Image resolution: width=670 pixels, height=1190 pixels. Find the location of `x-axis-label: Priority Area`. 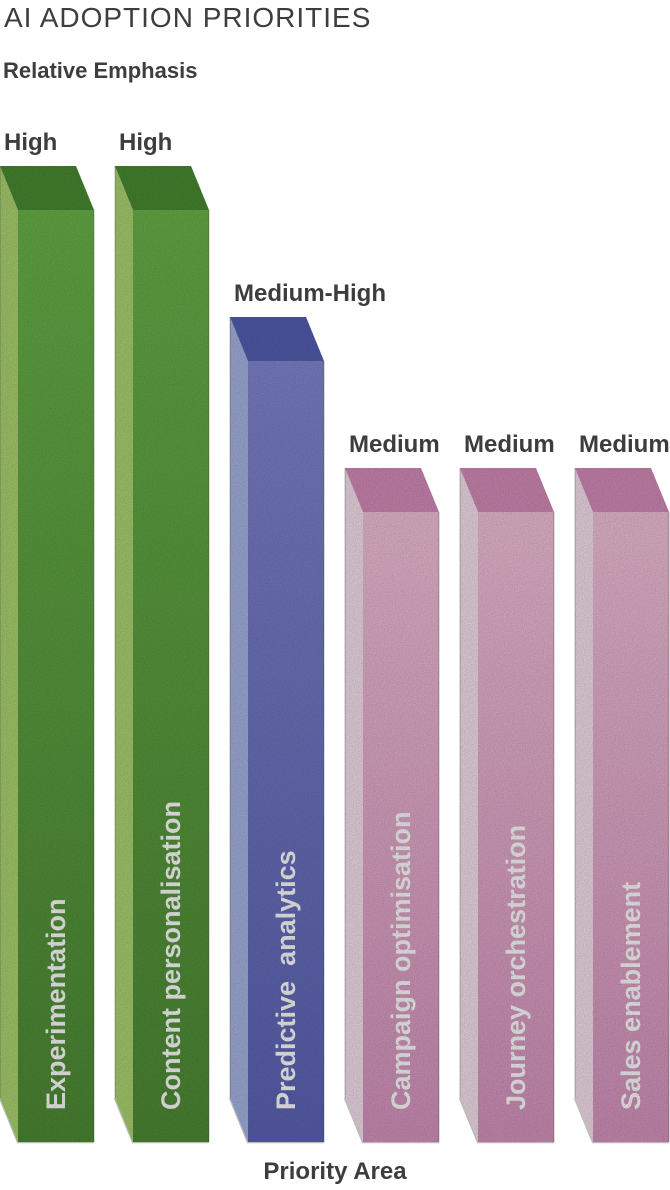

x-axis-label: Priority Area is located at coordinates (335, 1171).